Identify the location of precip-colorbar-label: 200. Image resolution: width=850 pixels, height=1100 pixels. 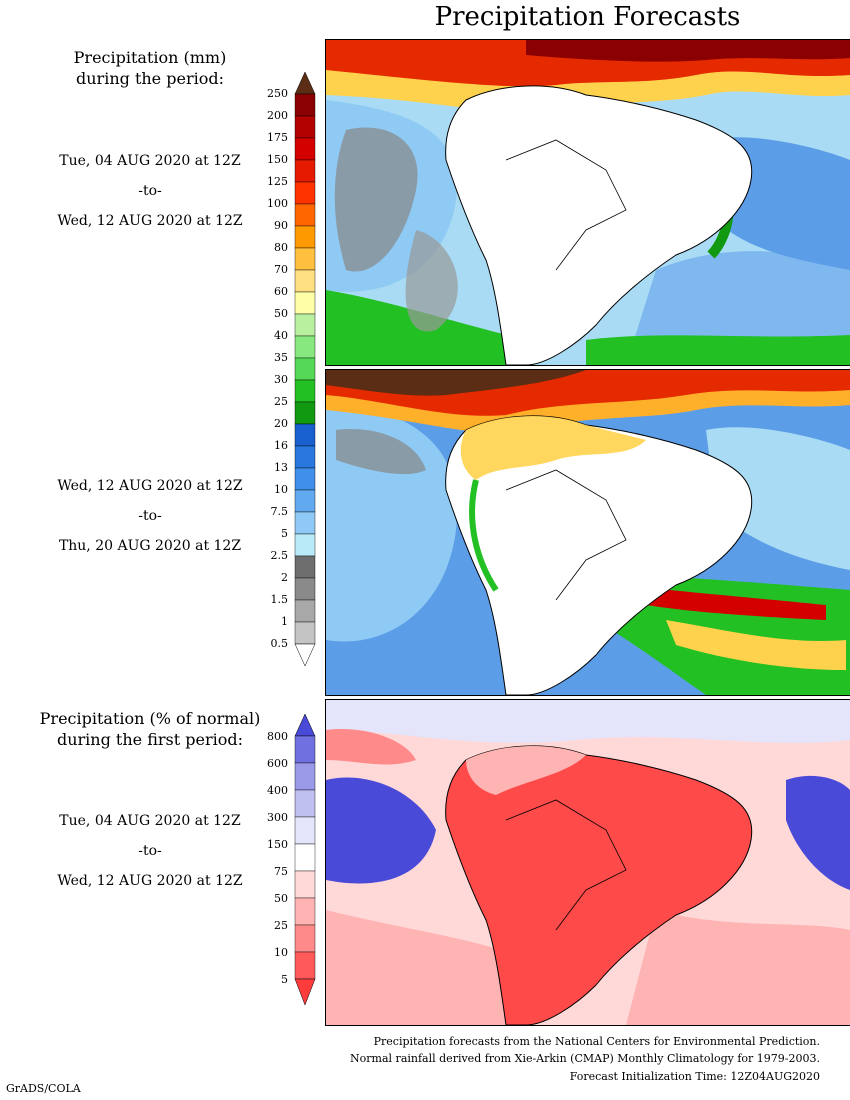
(277, 115).